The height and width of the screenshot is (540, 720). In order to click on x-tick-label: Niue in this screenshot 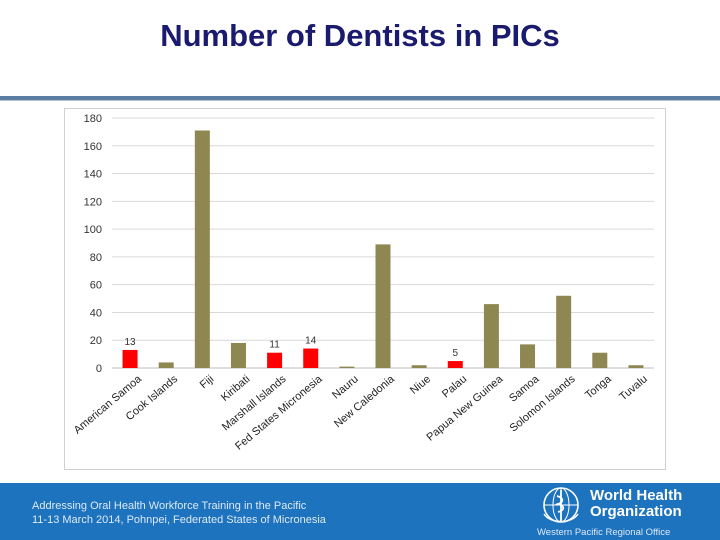, I will do `click(420, 385)`.